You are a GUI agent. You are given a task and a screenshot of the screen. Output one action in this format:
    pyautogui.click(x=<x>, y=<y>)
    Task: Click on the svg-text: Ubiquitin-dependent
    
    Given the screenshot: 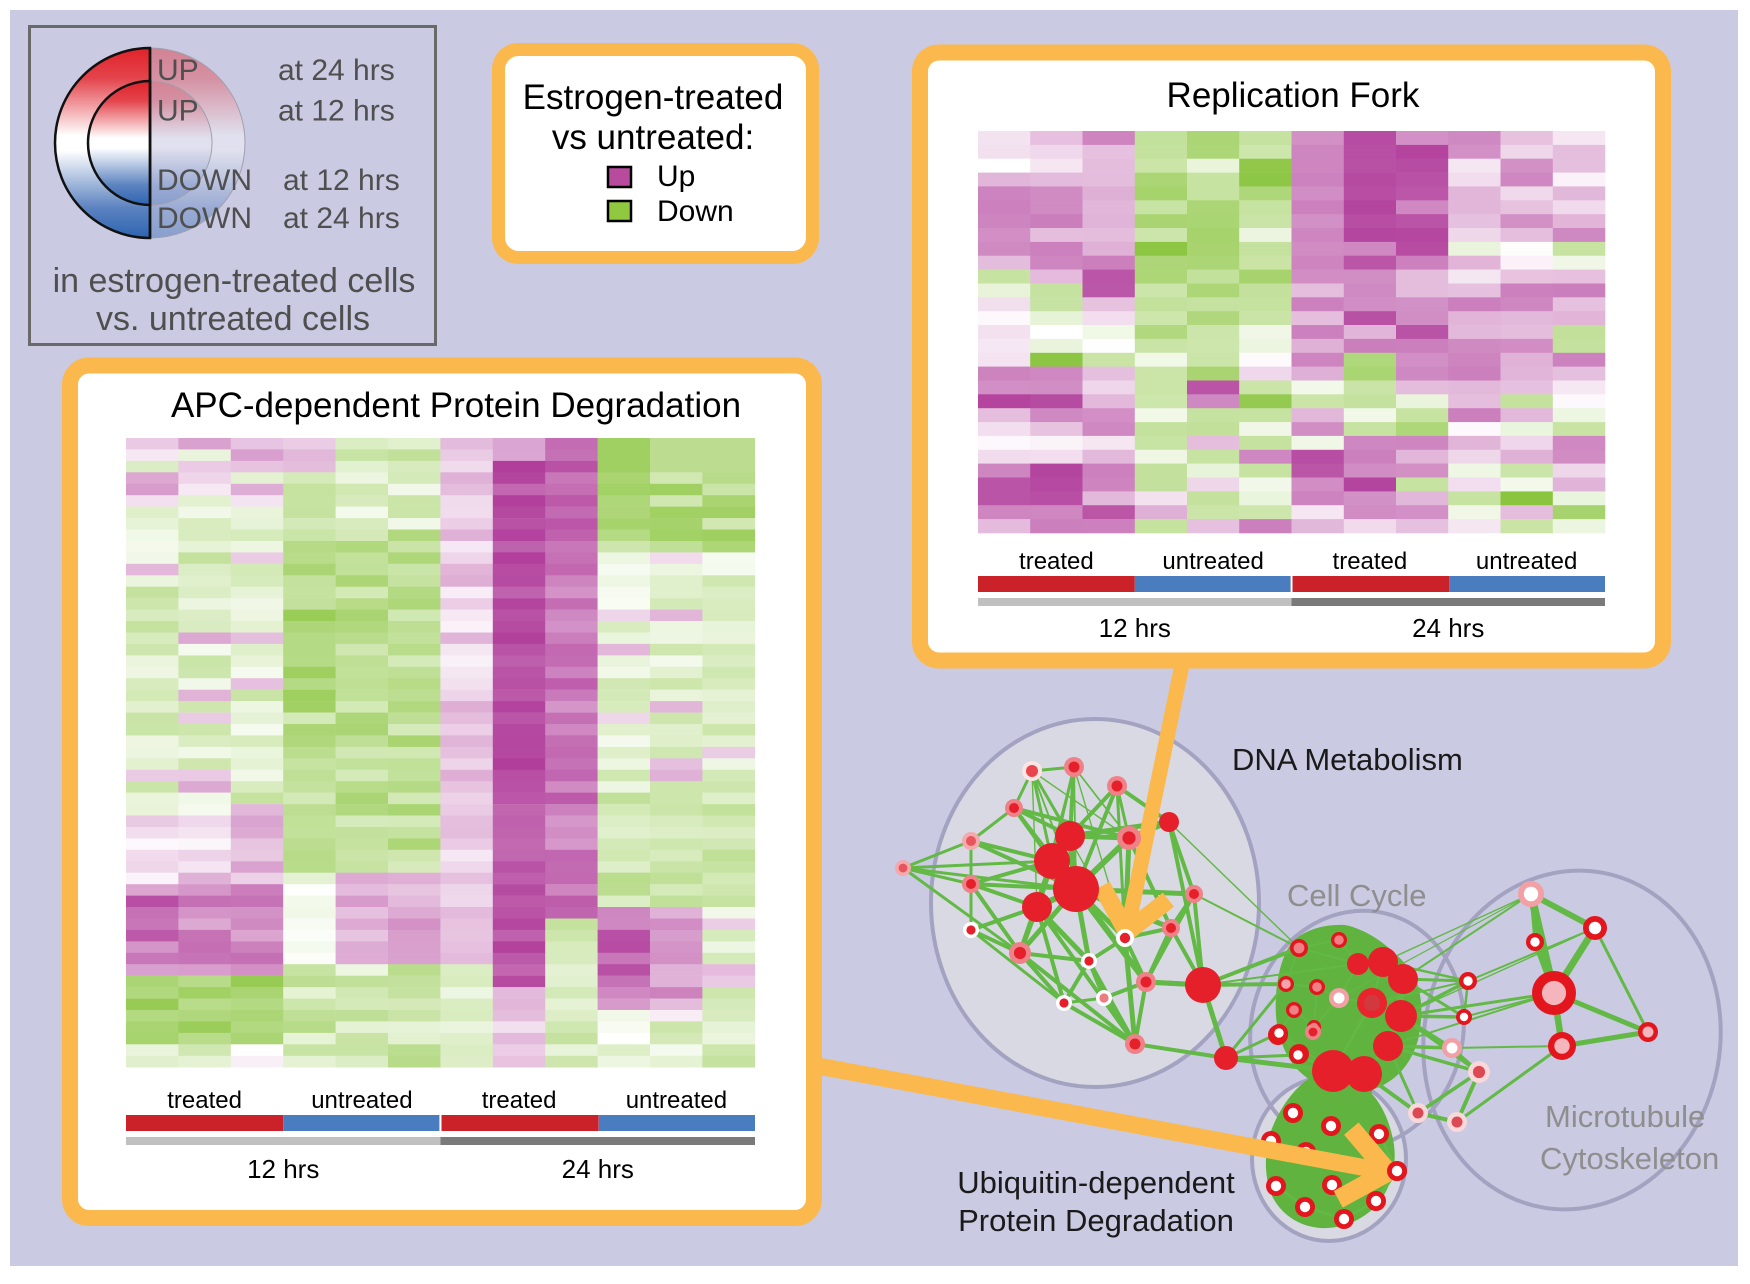 What is the action you would take?
    pyautogui.click(x=1096, y=1182)
    